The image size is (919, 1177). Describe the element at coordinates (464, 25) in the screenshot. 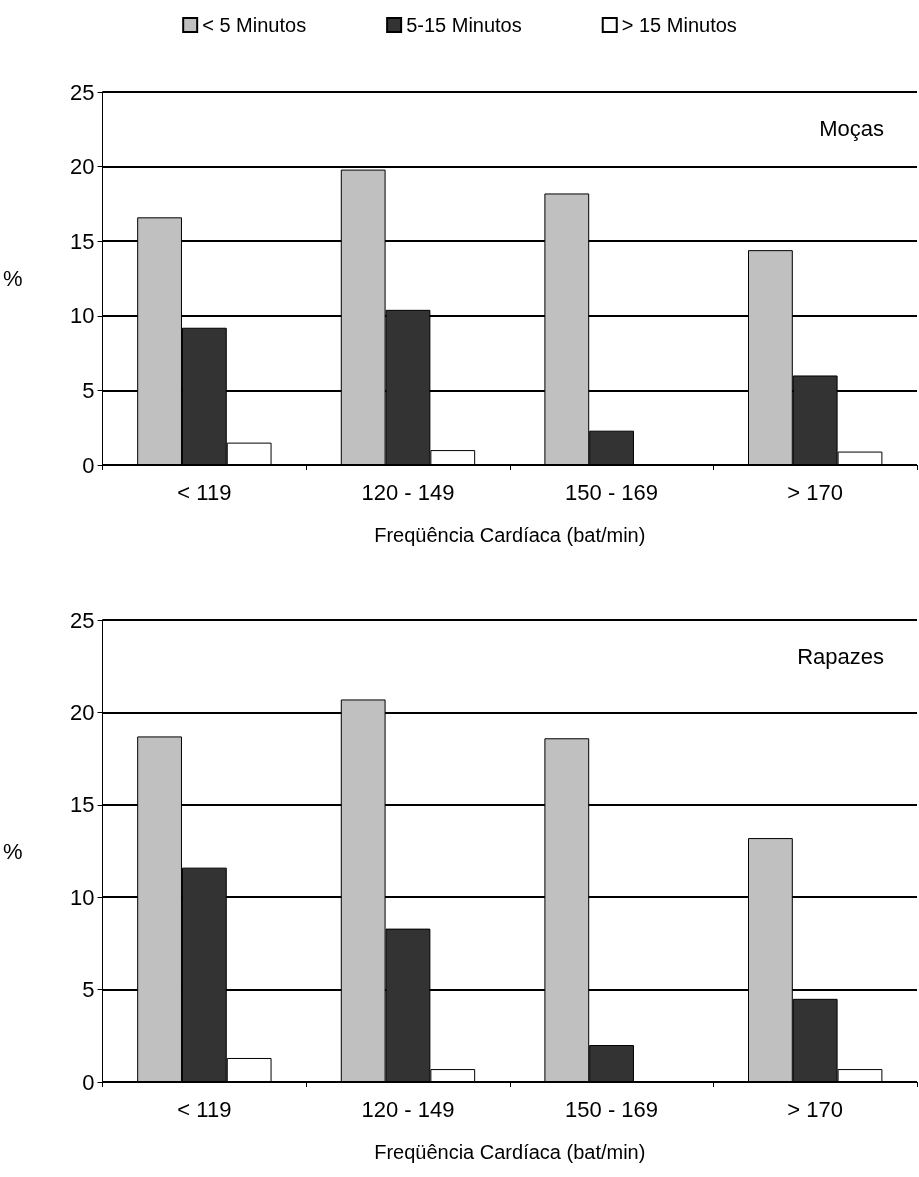

I see `legend-label: 5-15 Minutos` at that location.